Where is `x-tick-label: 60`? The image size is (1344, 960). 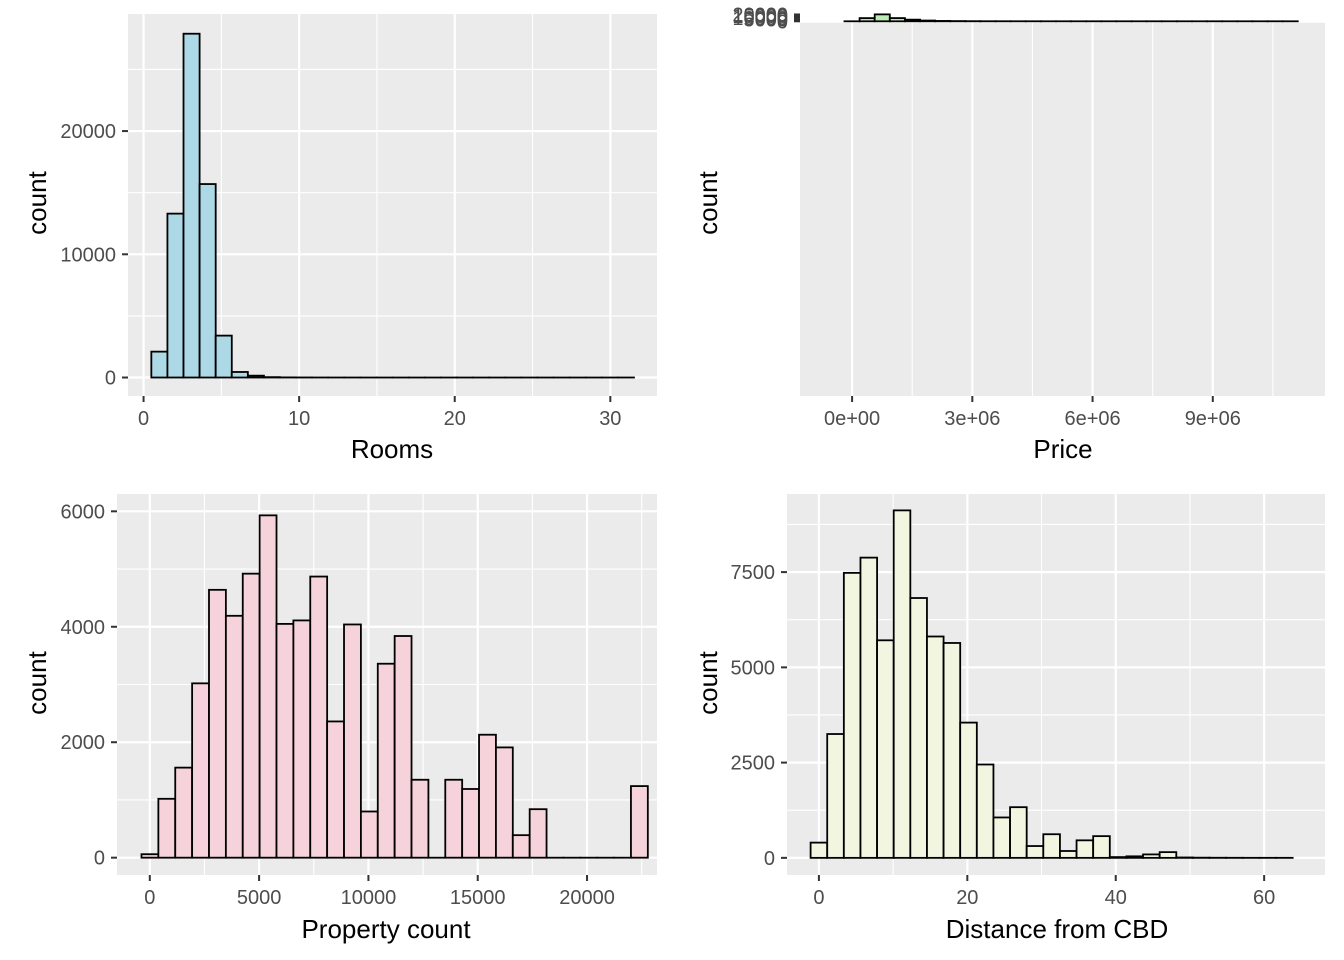 x-tick-label: 60 is located at coordinates (1264, 898).